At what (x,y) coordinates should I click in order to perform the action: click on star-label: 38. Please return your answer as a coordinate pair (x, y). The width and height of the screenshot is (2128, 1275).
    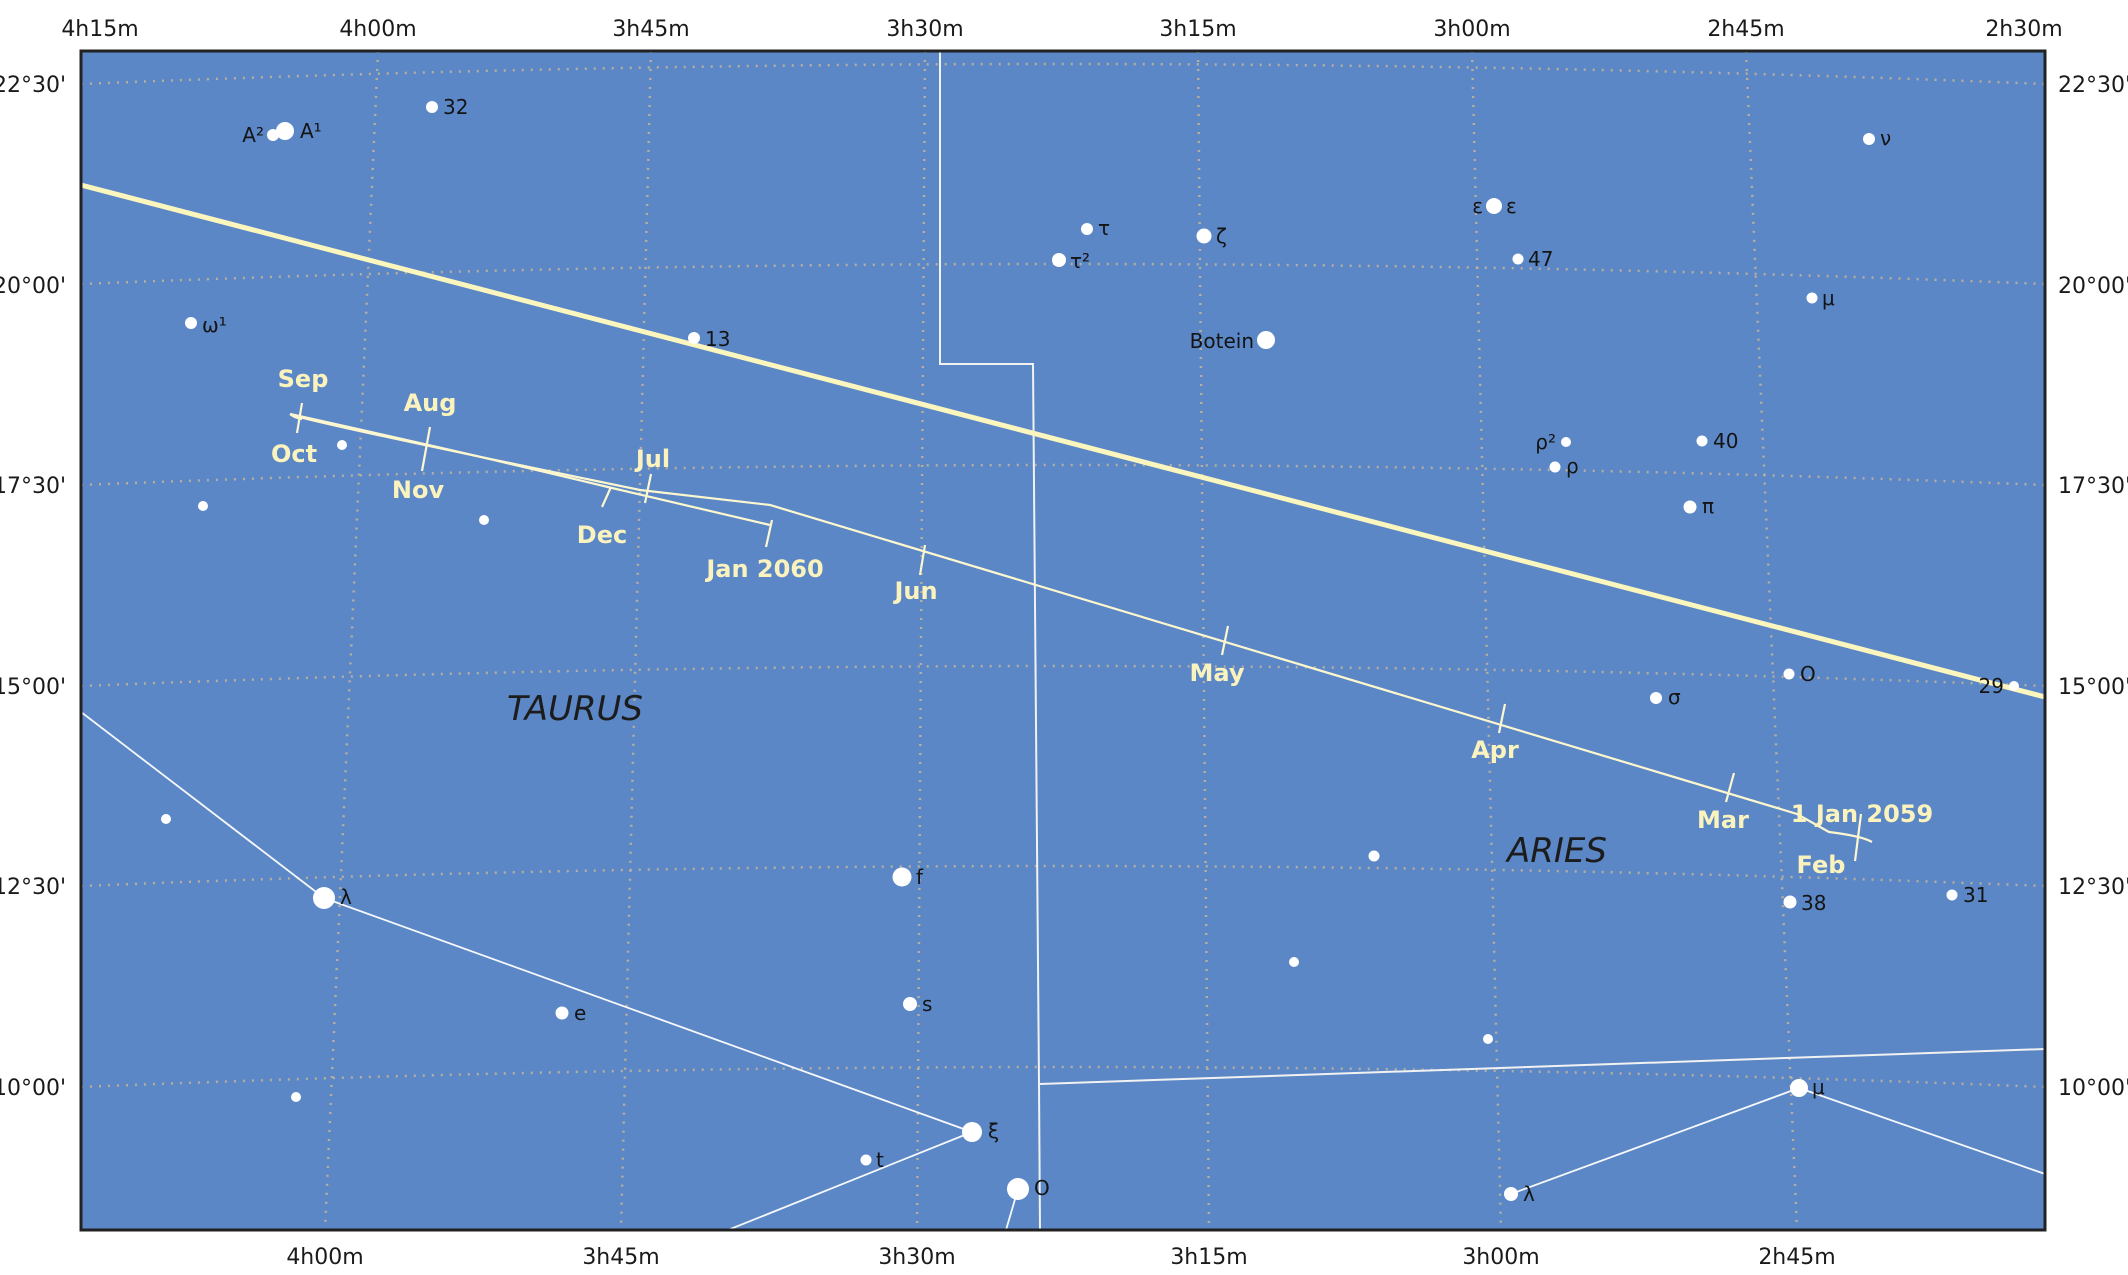
    Looking at the image, I should click on (1813, 903).